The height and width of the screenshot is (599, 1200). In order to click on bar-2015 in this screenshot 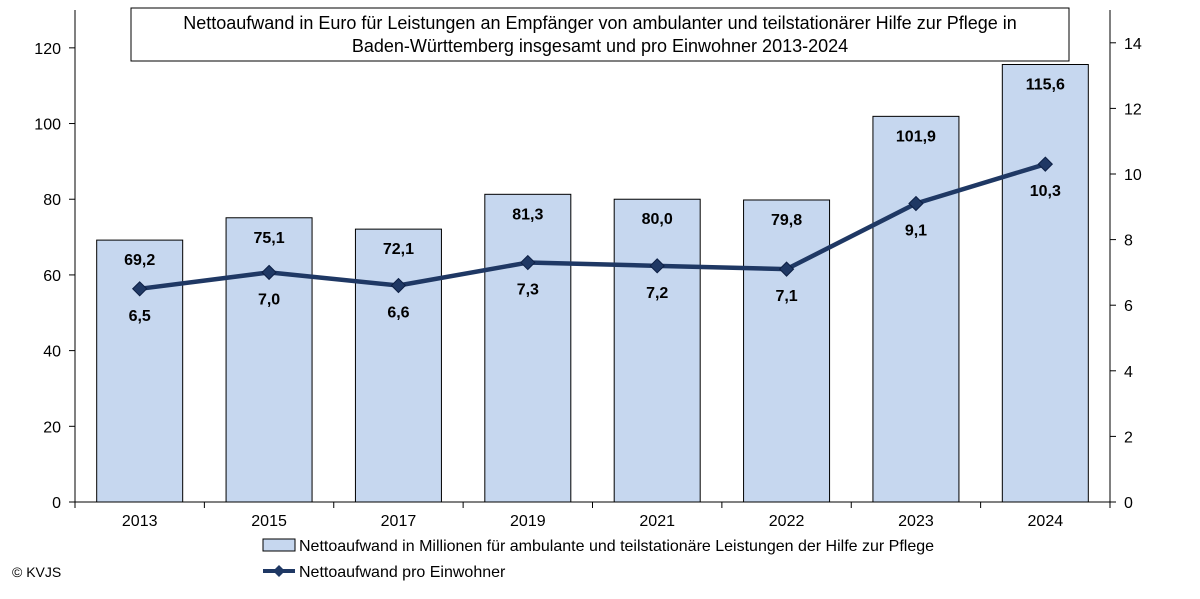, I will do `click(269, 360)`.